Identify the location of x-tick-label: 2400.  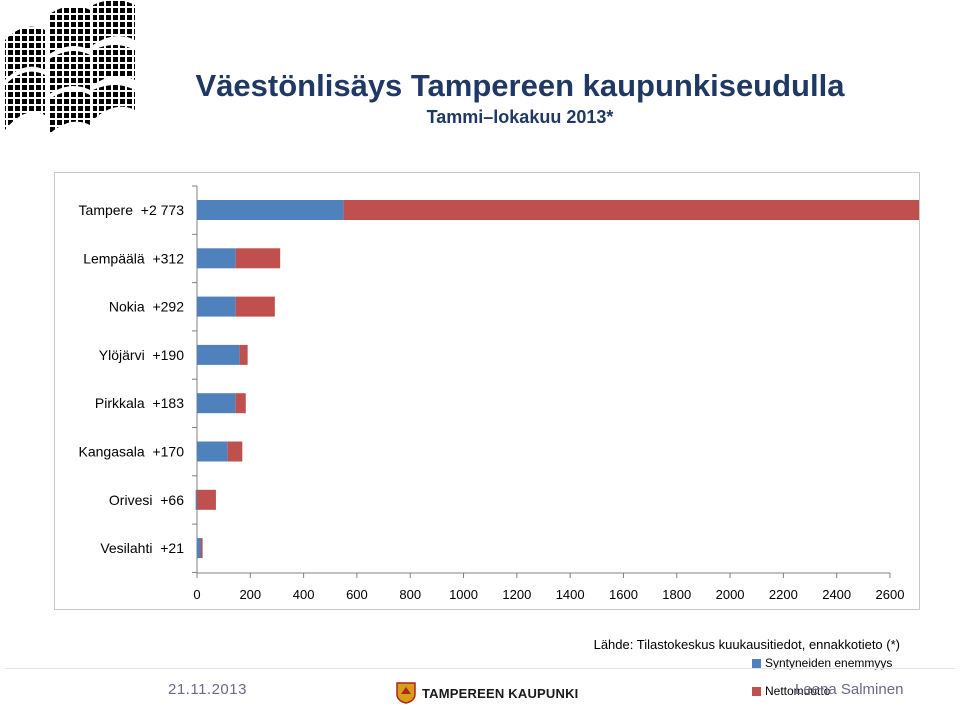
(836, 594).